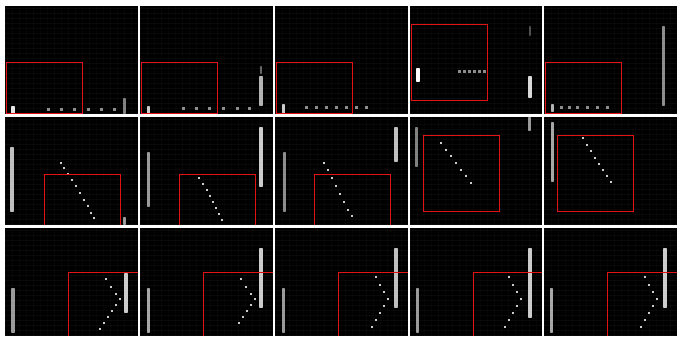 This screenshot has height=339, width=678. What do you see at coordinates (206, 60) in the screenshot?
I see `image-panel-r1-c2` at bounding box center [206, 60].